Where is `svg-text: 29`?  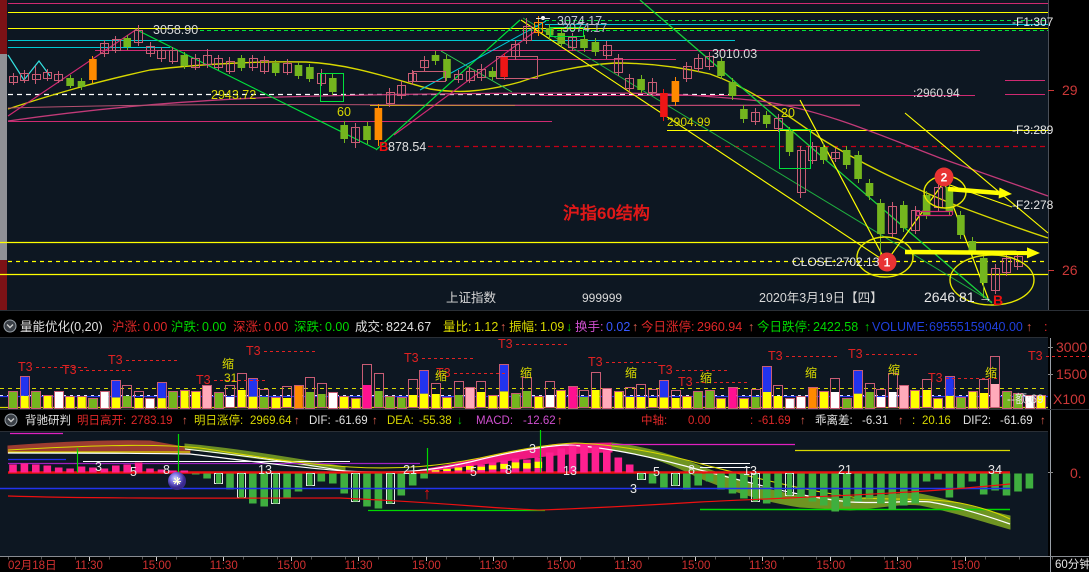
svg-text: 29 is located at coordinates (1070, 90).